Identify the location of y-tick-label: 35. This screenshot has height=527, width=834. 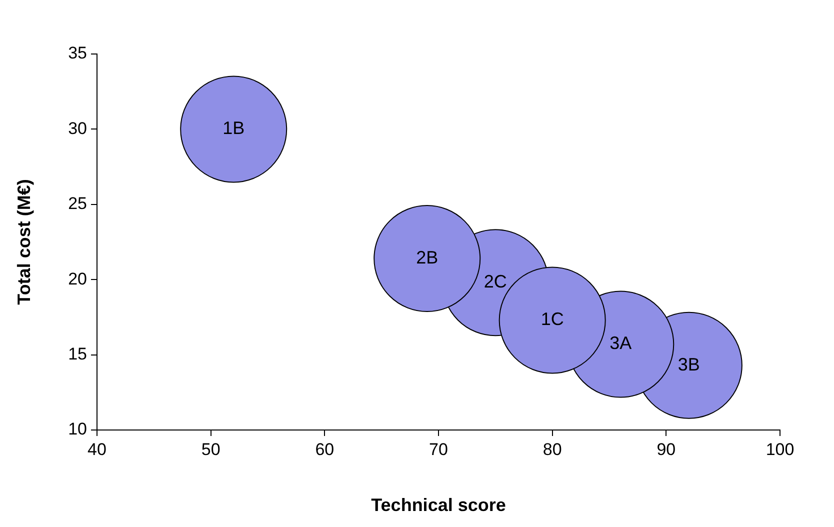
(77, 53).